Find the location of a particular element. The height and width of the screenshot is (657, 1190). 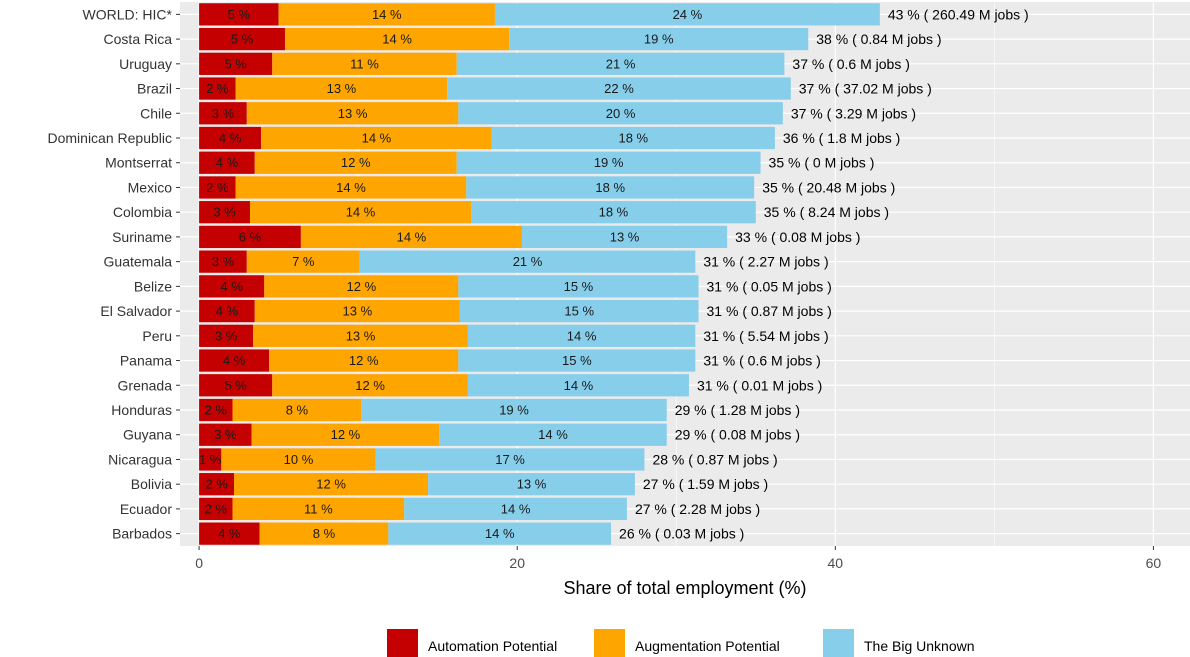

segment-label: 5 % is located at coordinates (235, 63).